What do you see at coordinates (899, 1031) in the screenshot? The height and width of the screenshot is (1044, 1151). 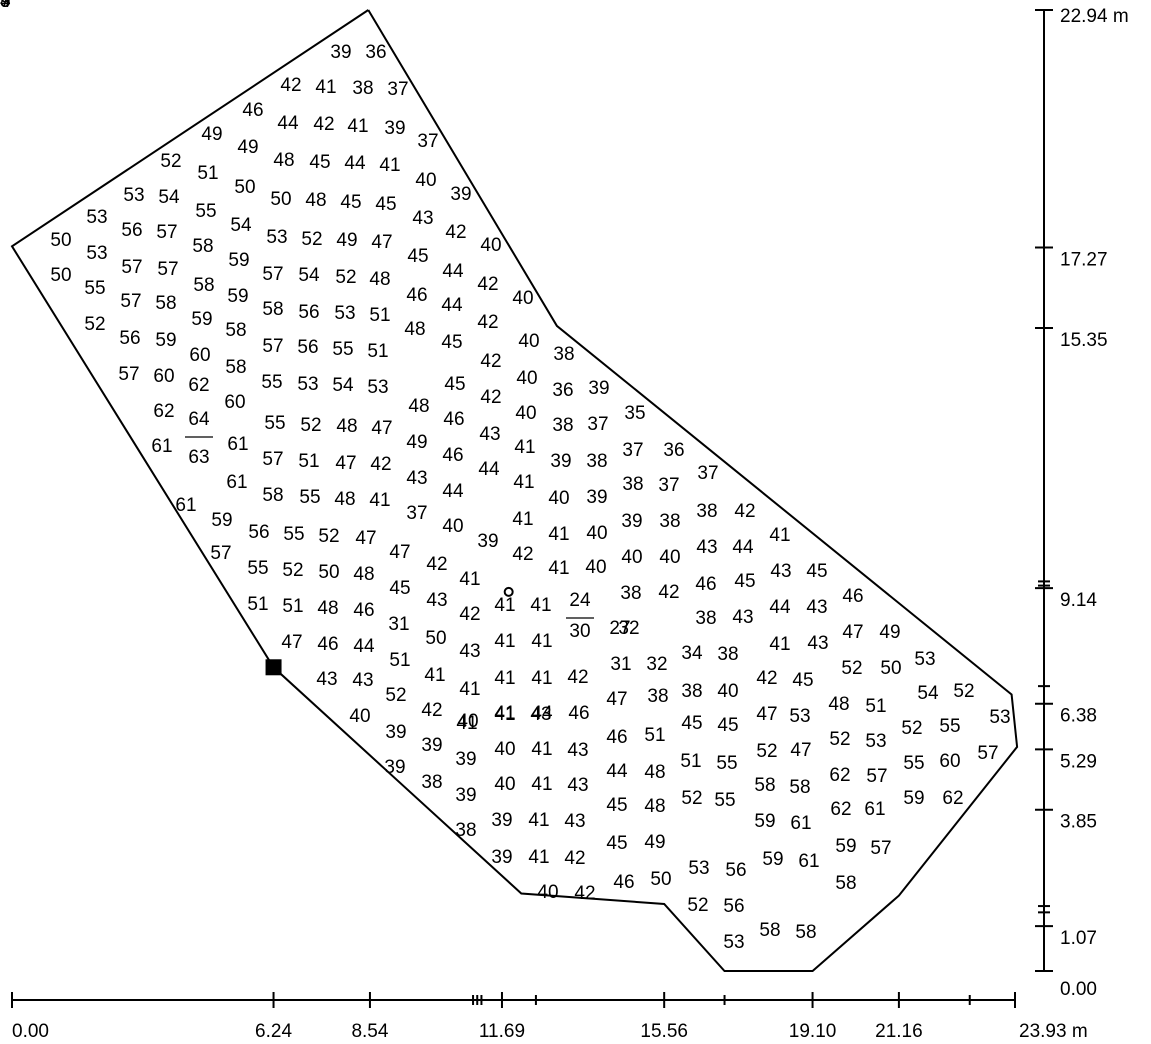 I see `x-axis-tick-label: 21.16` at bounding box center [899, 1031].